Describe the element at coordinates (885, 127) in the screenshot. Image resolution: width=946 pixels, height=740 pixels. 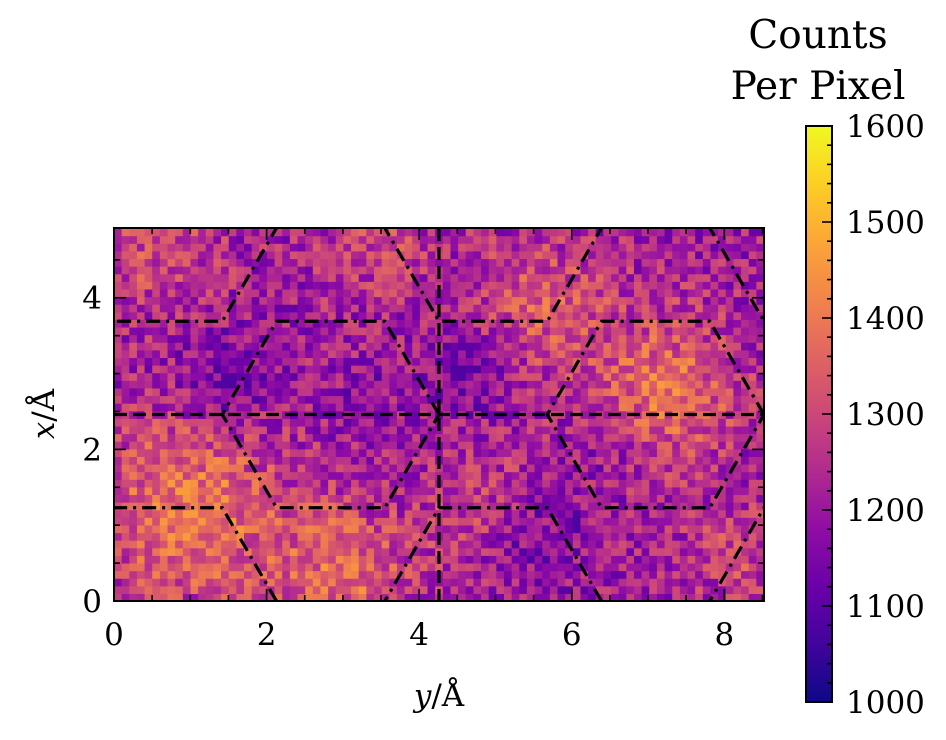
I see `colorbar-tick-label: 1600` at that location.